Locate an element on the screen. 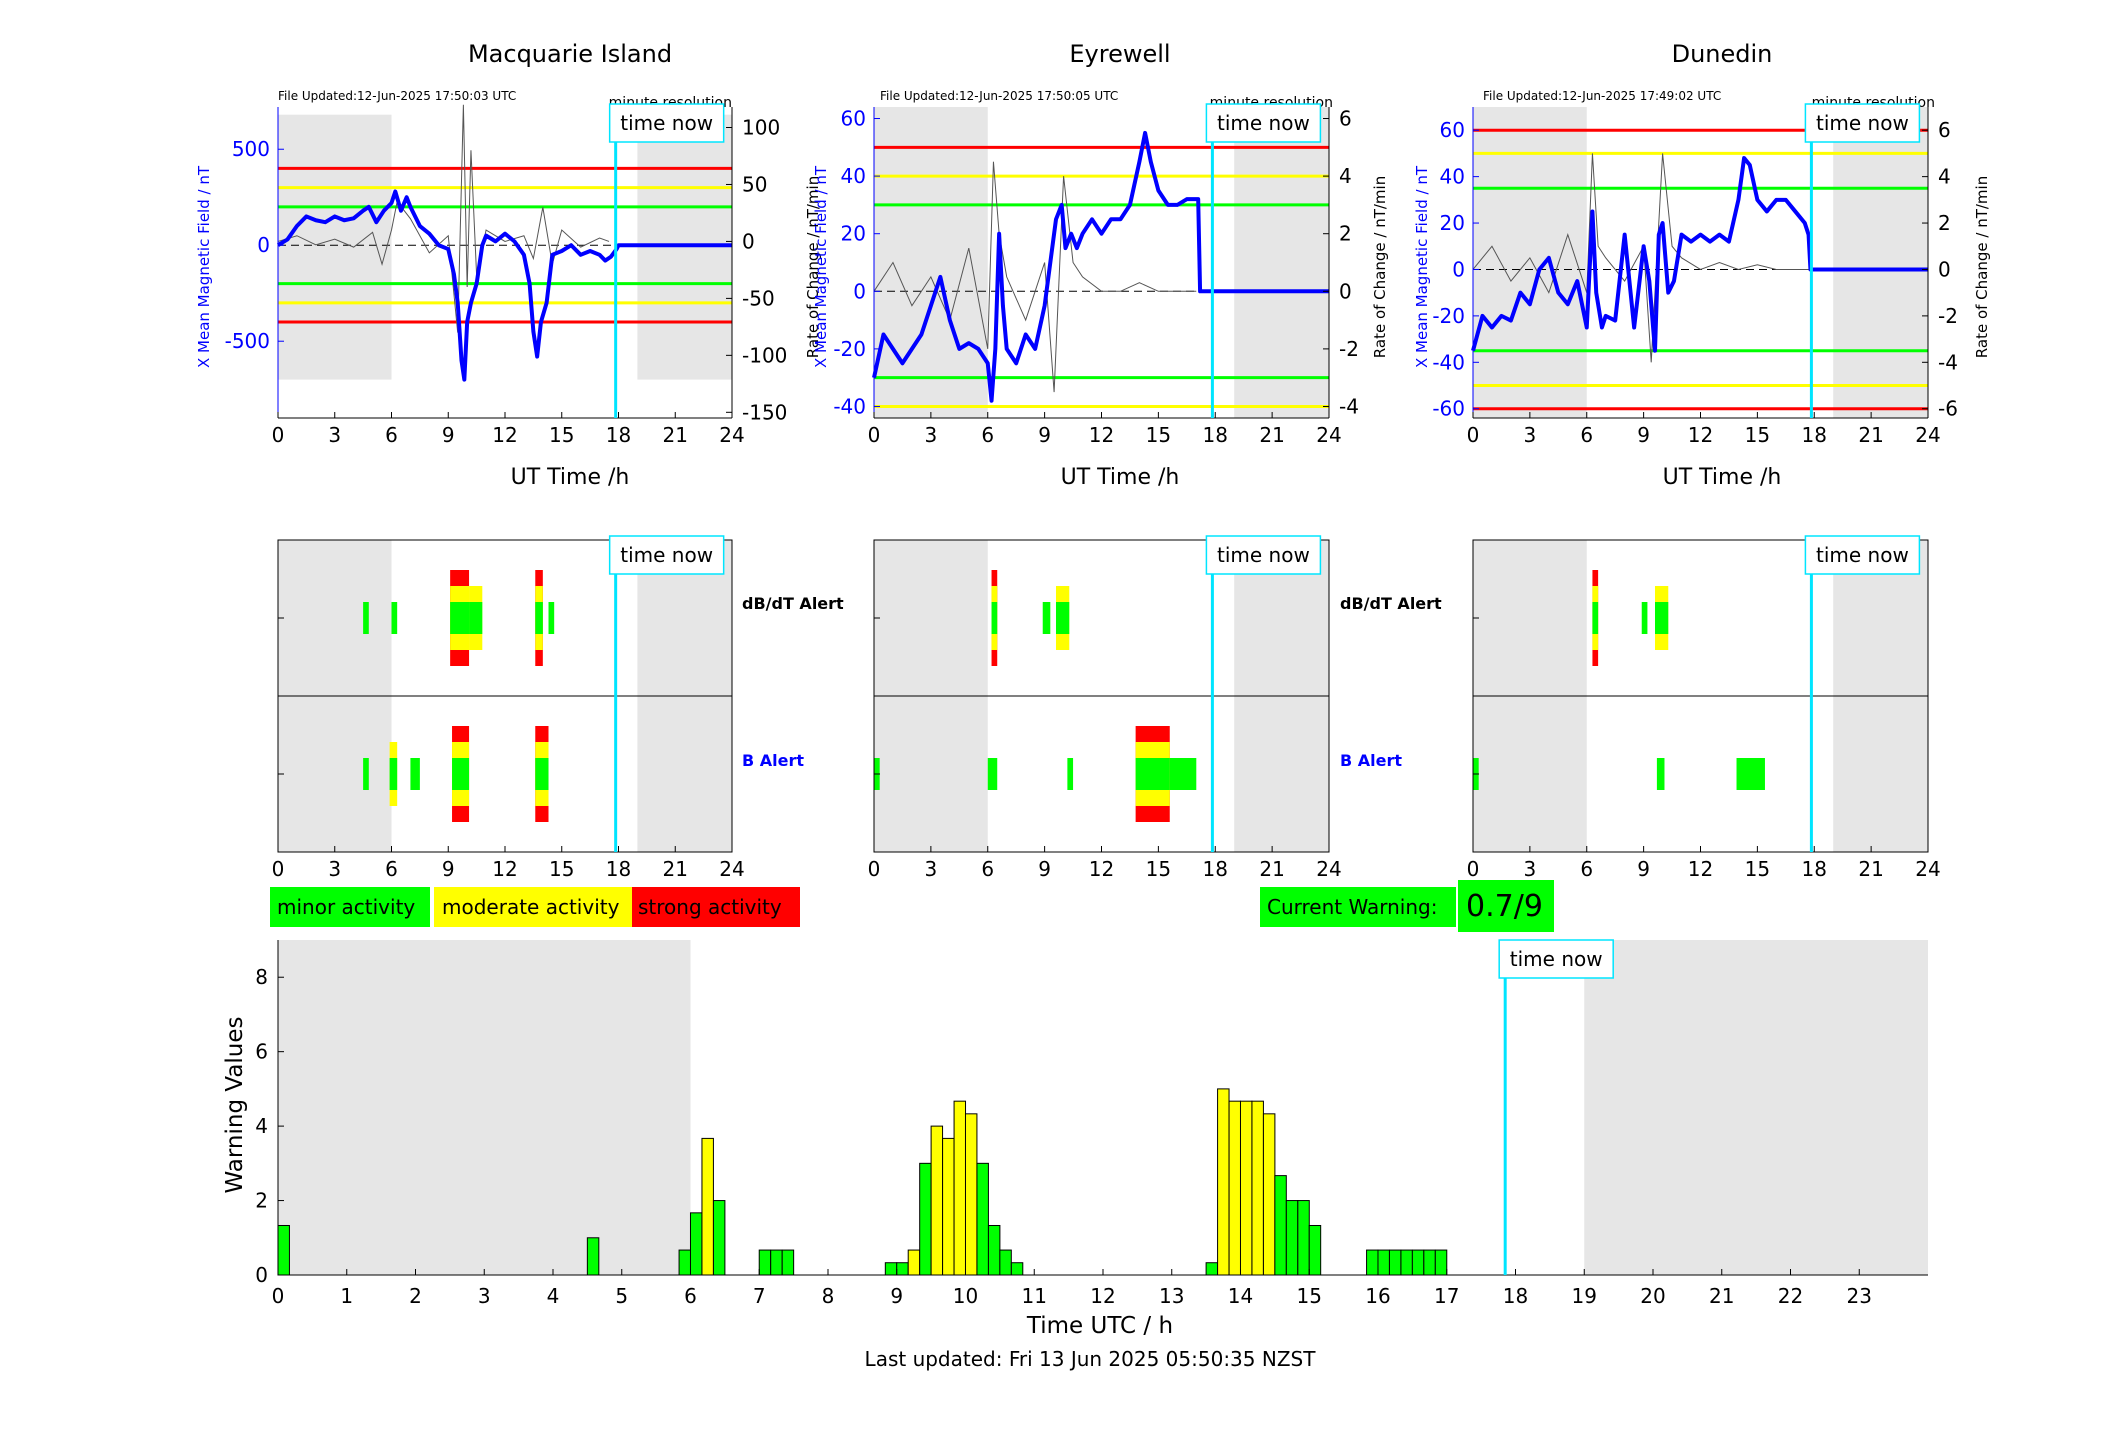 The height and width of the screenshot is (1437, 2117). file-updated-eyrewell: File Updated:12-Jun-2025 17:50:05 UTC is located at coordinates (999, 96).